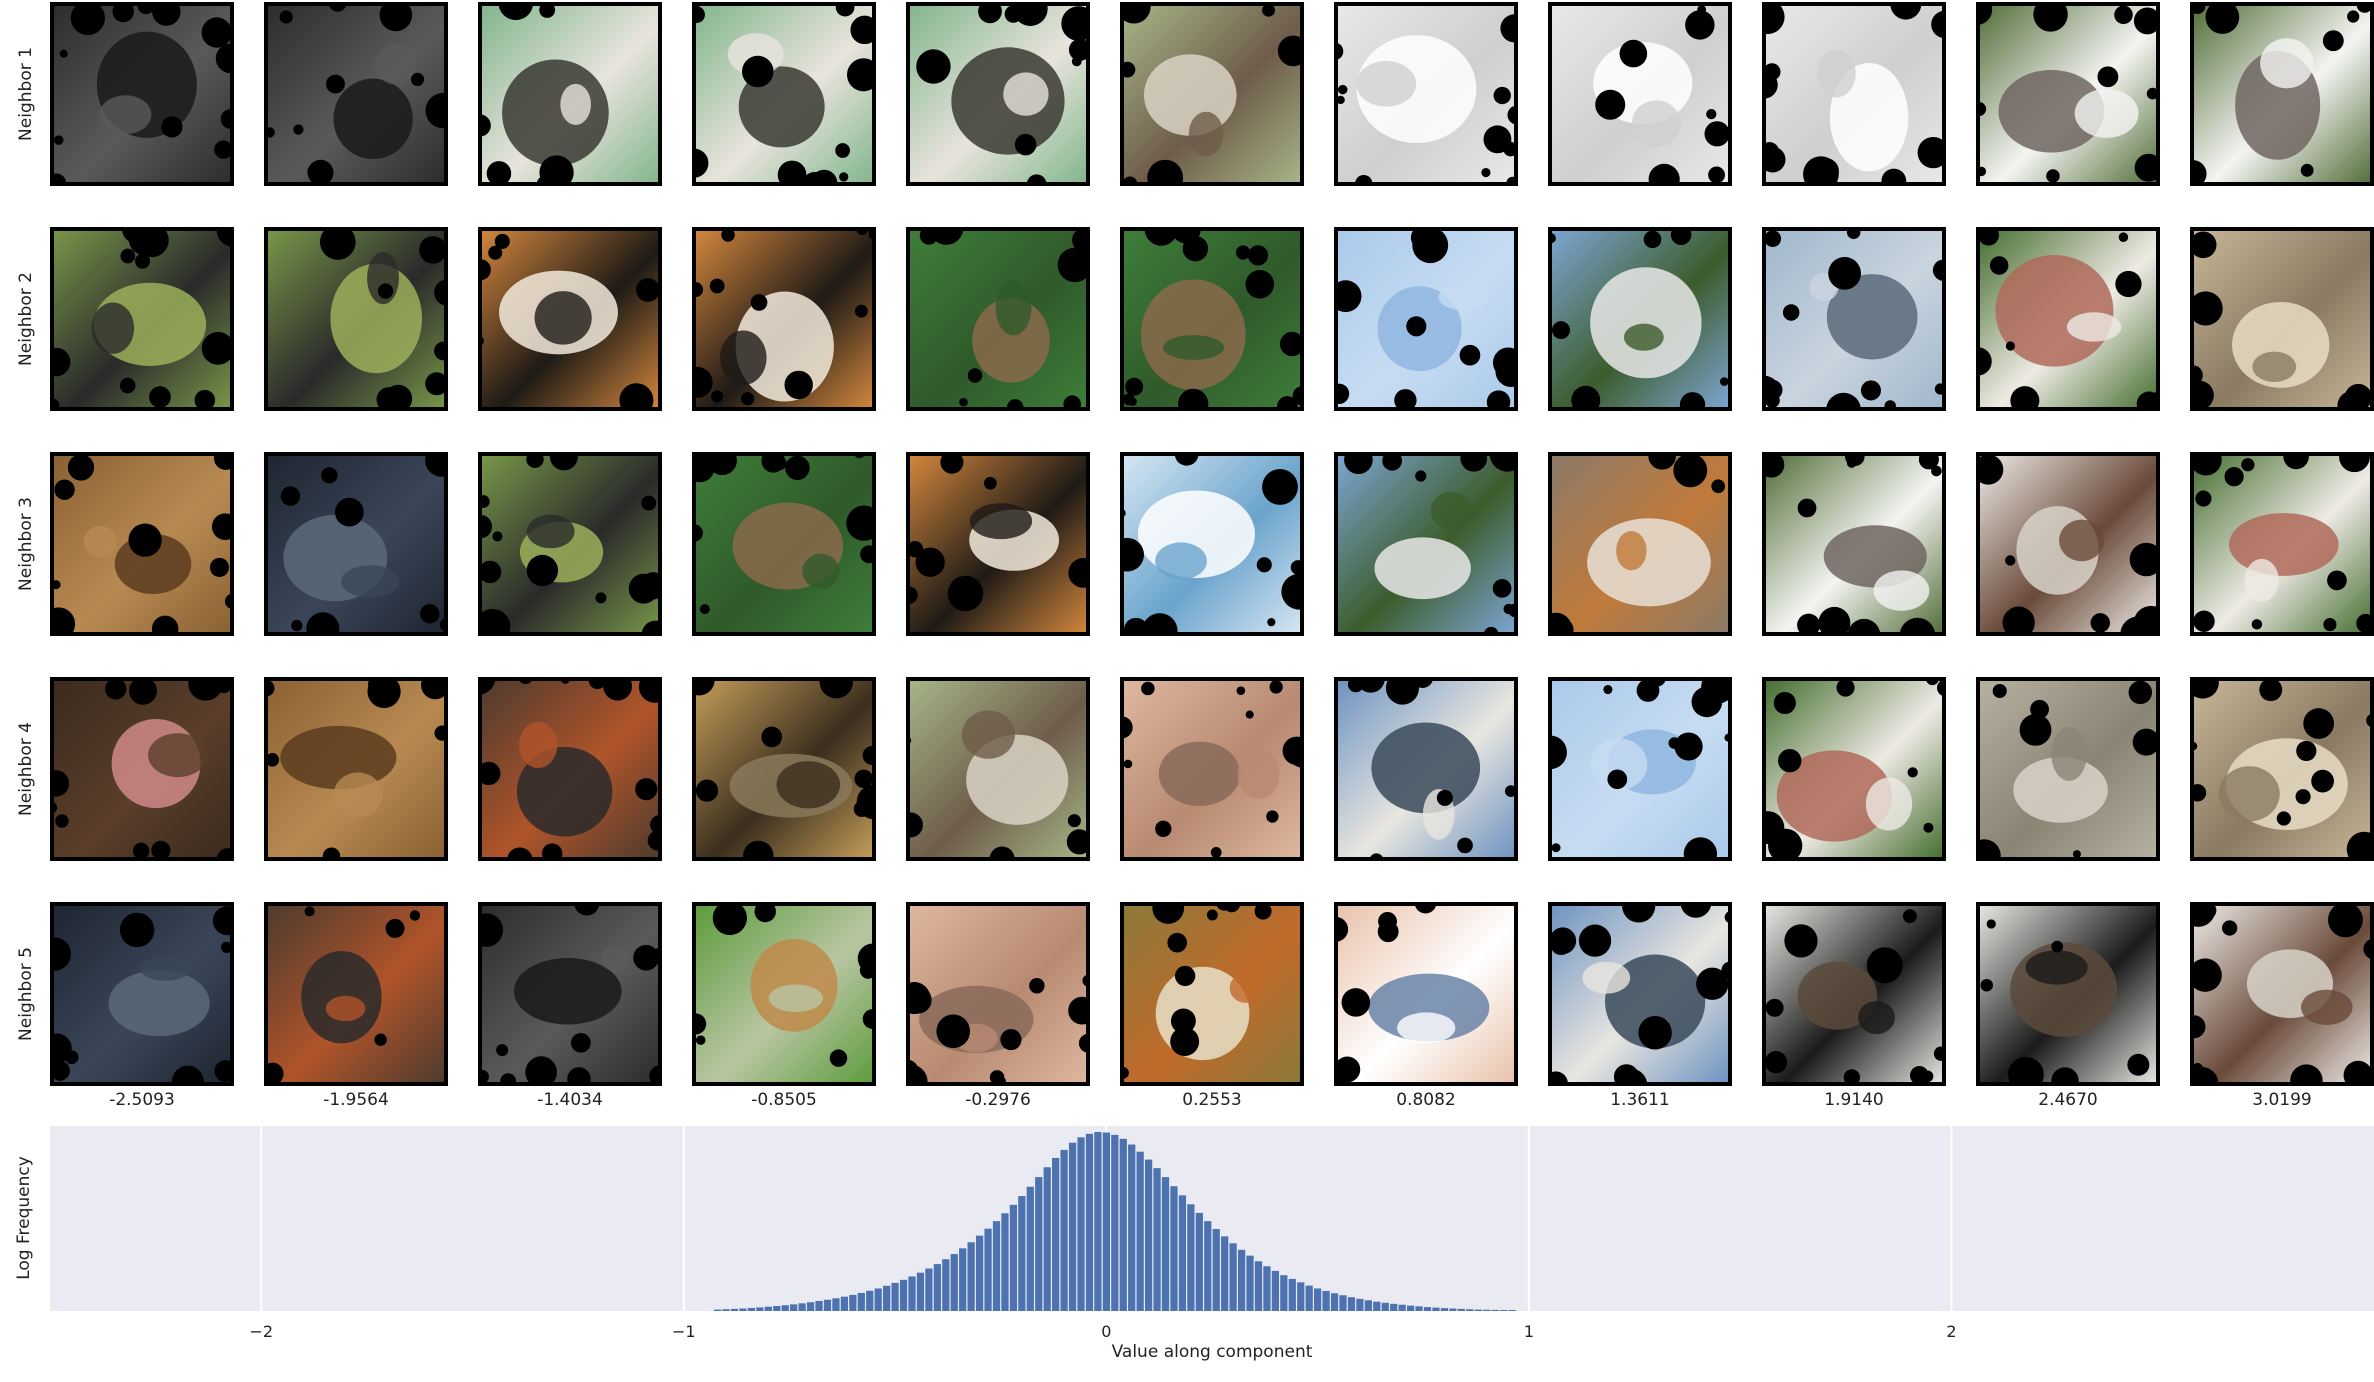 This screenshot has width=2374, height=1382. I want to click on x-tick-label: 0, so click(1106, 1331).